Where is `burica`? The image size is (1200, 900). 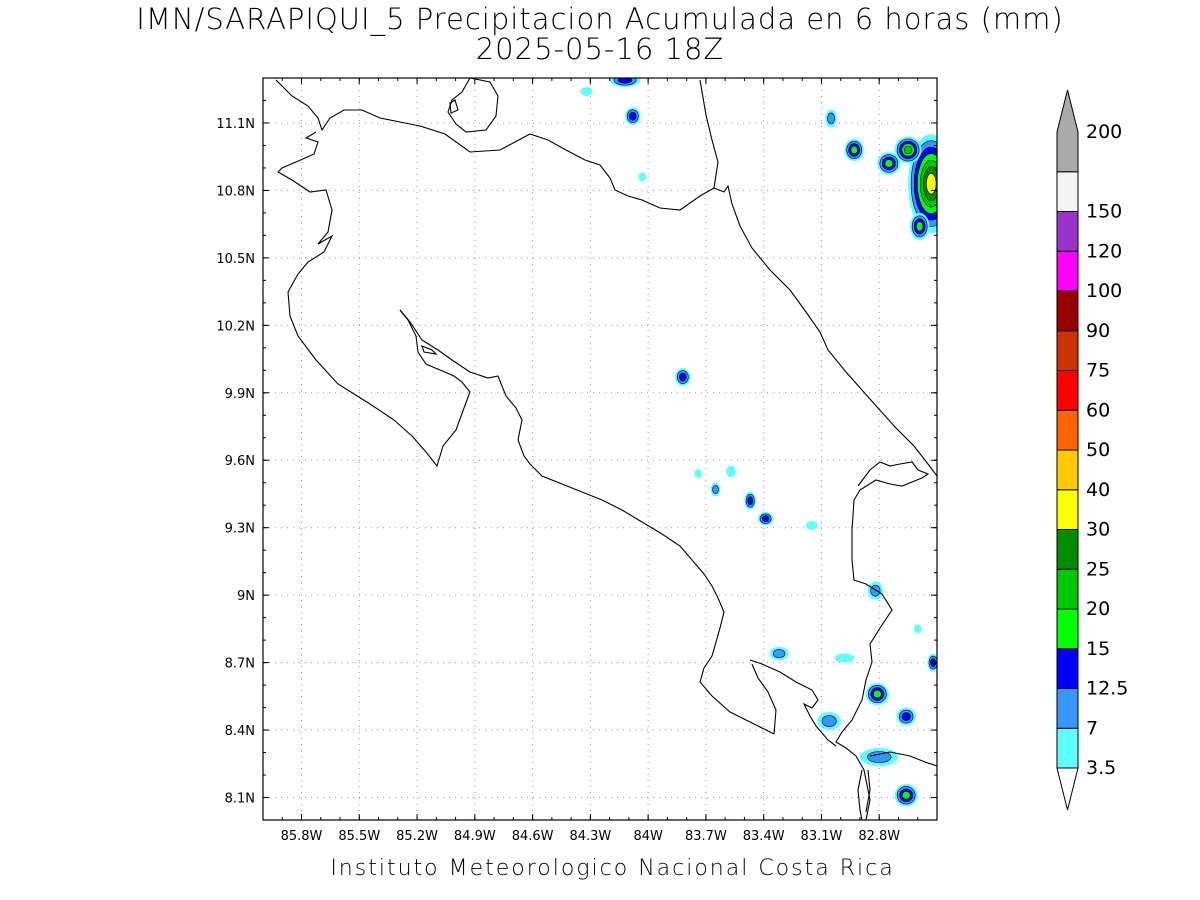
burica is located at coordinates (864, 794).